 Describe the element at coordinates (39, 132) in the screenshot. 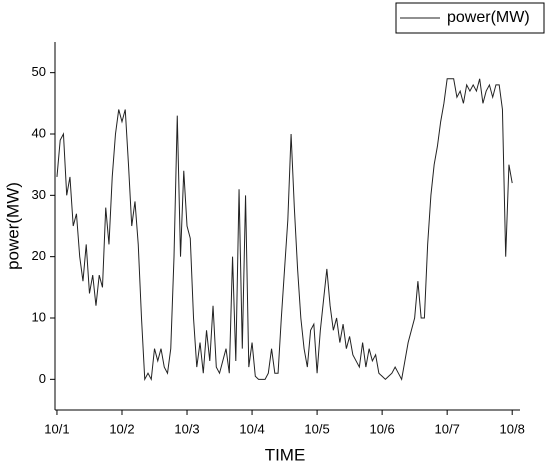

I see `y-tick-label: 40` at that location.